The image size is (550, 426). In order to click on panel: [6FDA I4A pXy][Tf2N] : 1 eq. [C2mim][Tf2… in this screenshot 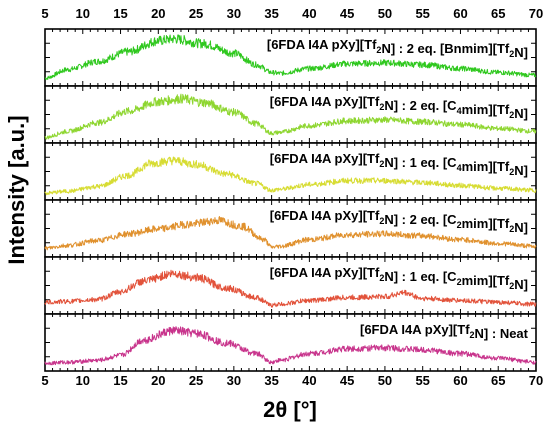, I will do `click(290, 285)`.